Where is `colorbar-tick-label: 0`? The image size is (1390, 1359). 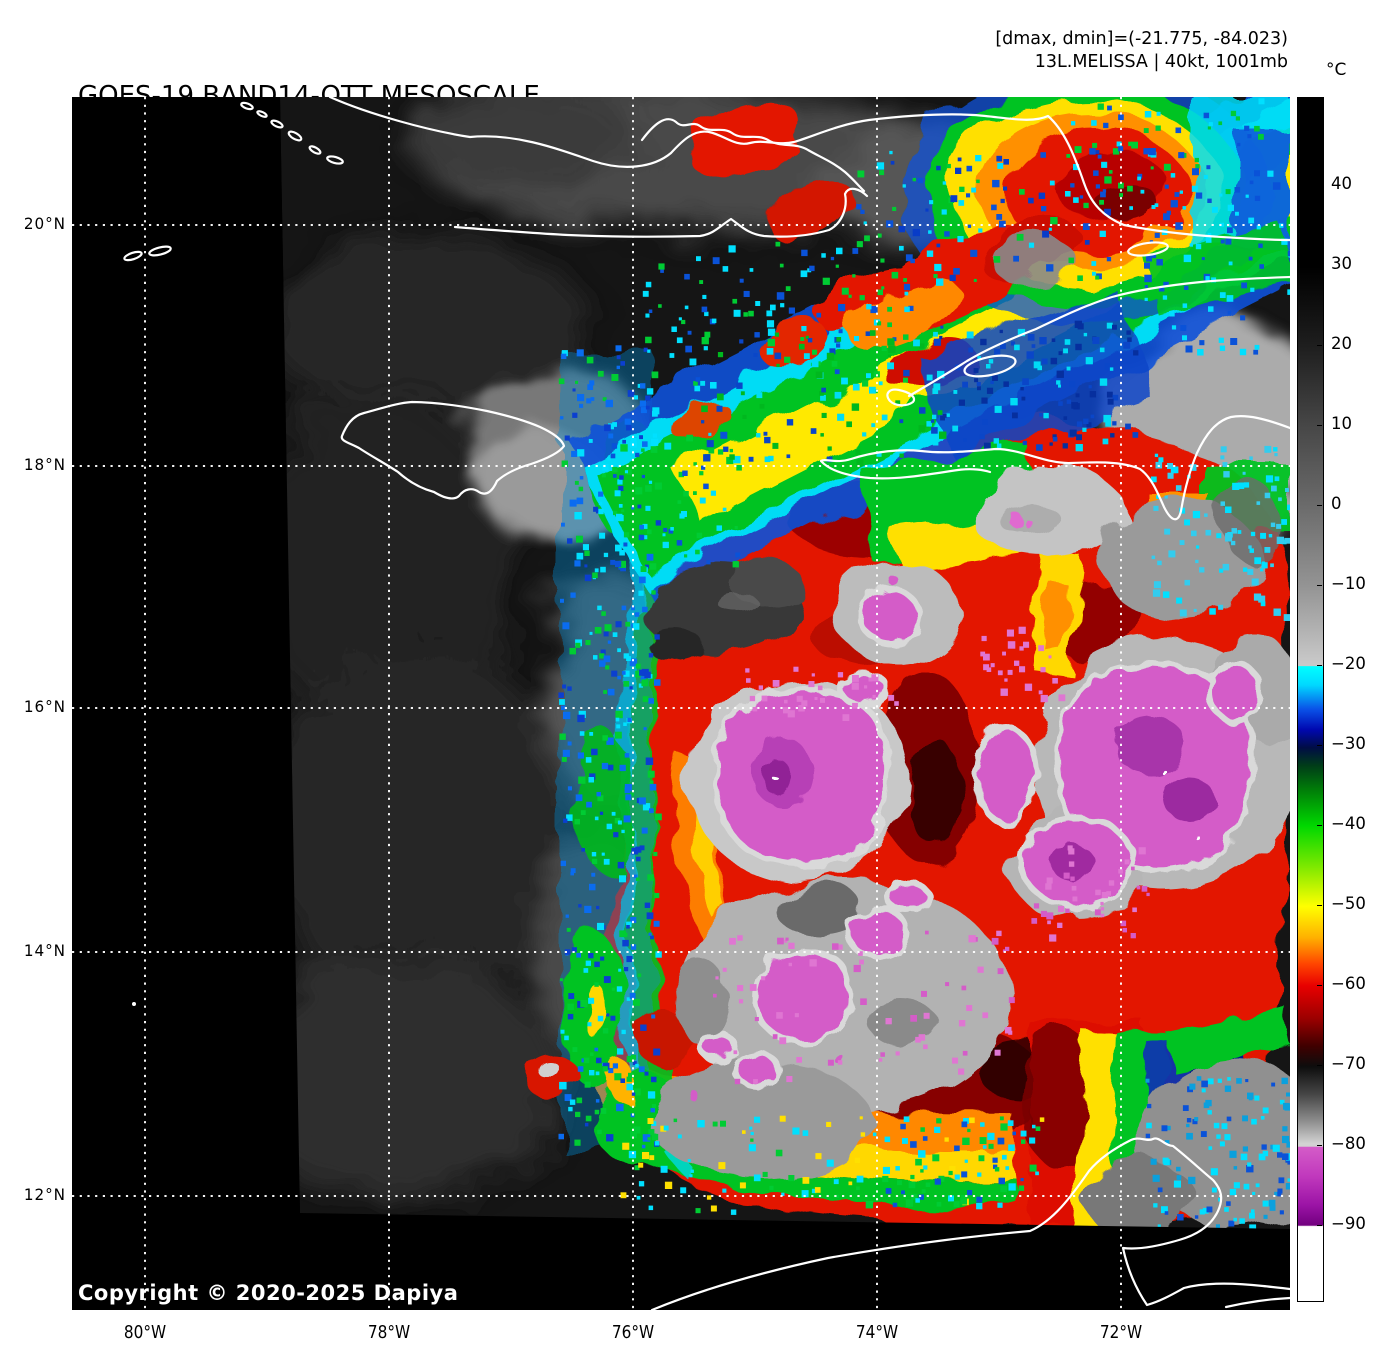 colorbar-tick-label: 0 is located at coordinates (1336, 503).